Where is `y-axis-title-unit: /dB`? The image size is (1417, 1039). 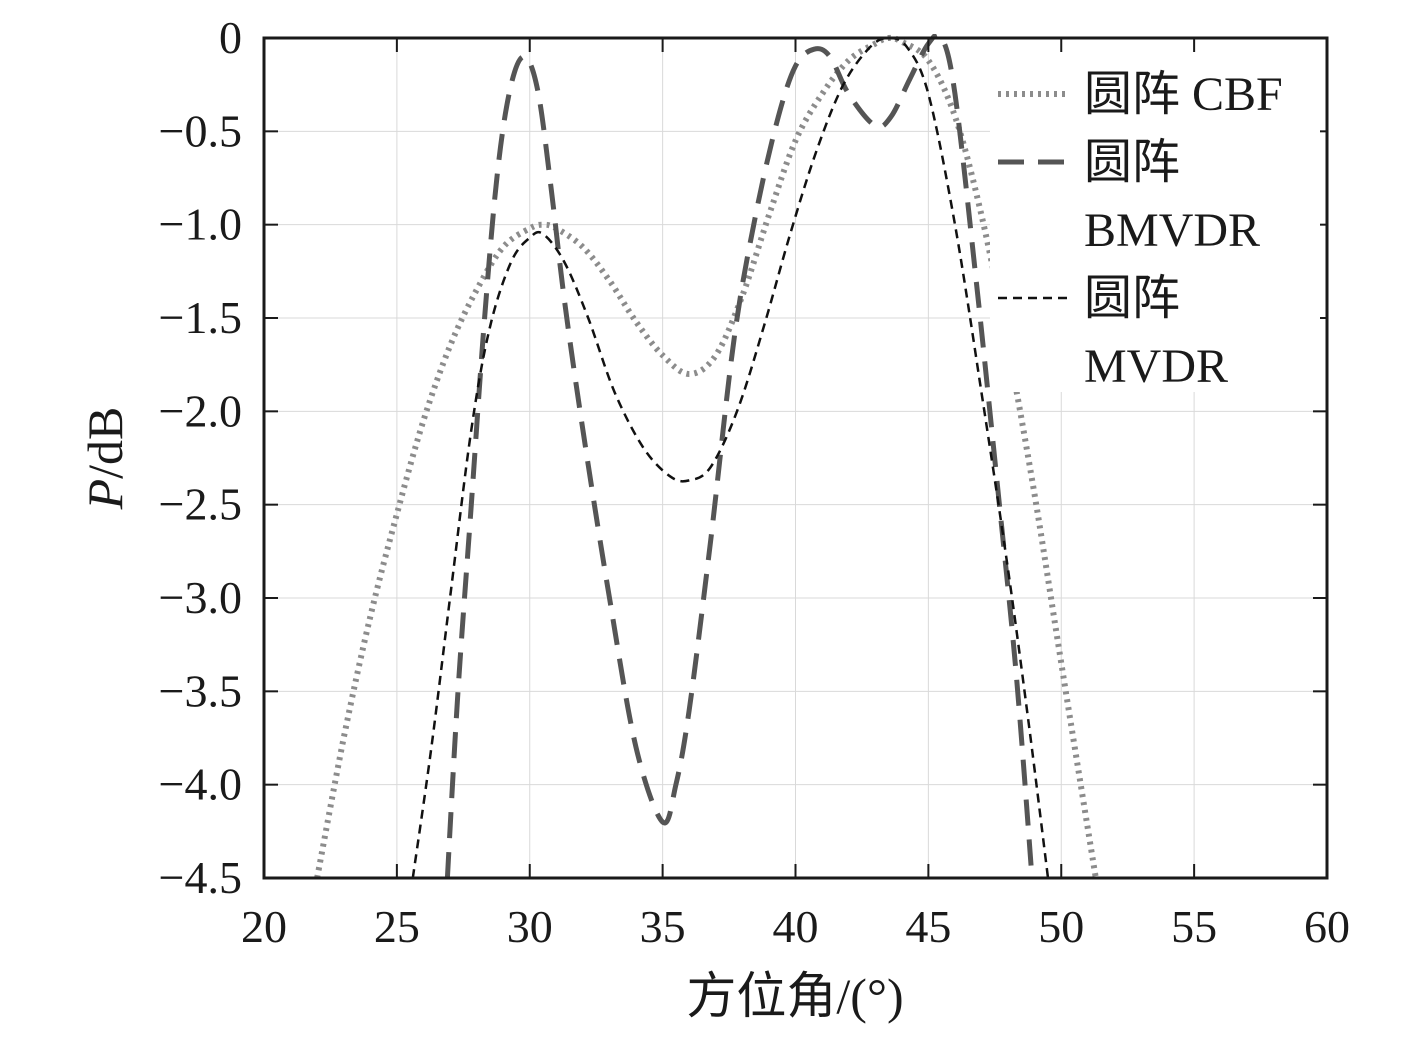 y-axis-title-unit: /dB is located at coordinates (105, 443).